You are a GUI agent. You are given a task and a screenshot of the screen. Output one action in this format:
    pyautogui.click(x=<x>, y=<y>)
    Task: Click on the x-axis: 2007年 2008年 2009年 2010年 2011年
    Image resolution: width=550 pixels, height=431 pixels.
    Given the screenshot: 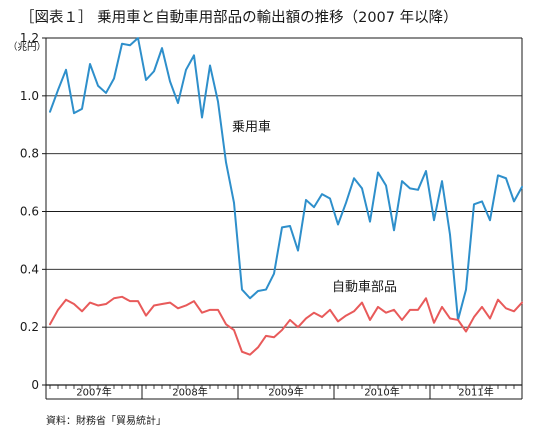 What is the action you would take?
    pyautogui.click(x=284, y=392)
    